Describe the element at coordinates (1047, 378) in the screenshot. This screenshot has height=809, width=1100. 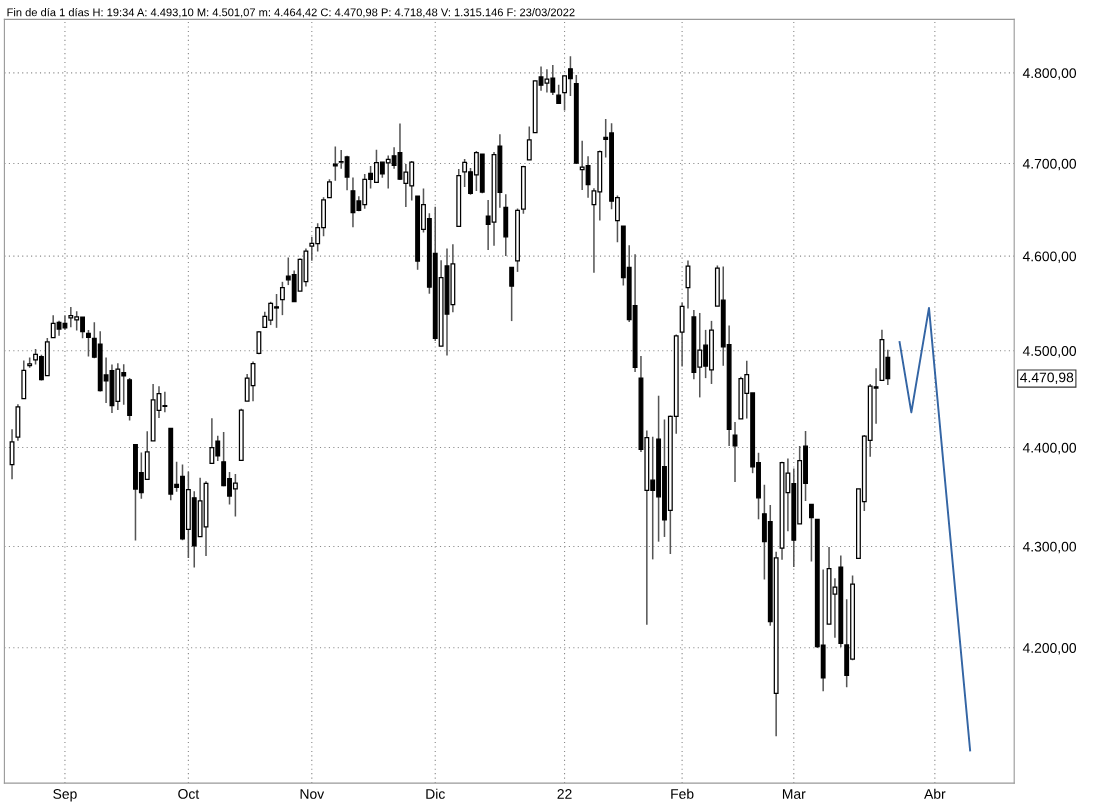
I see `text: 4.470,98` at that location.